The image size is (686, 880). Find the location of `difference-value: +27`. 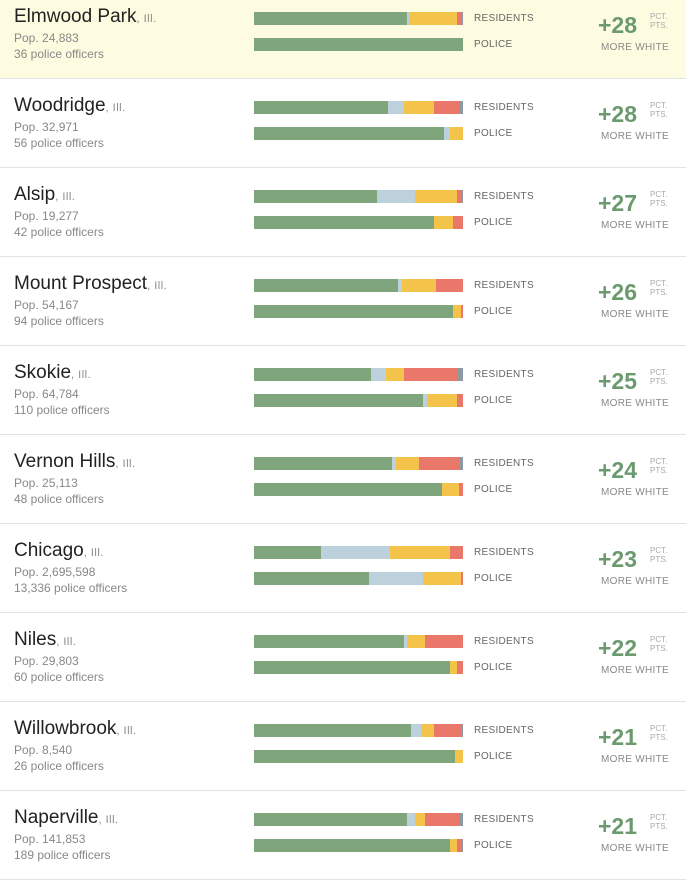

difference-value: +27 is located at coordinates (618, 203).